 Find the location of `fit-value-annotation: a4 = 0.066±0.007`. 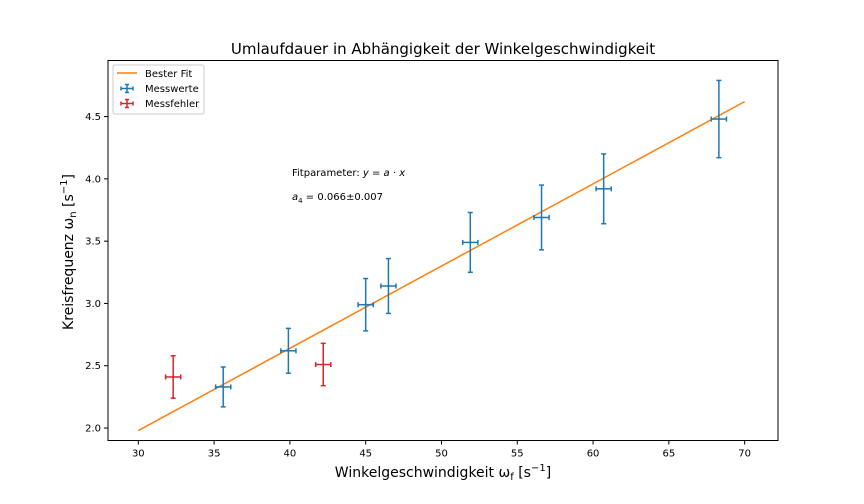

fit-value-annotation: a4 = 0.066±0.007 is located at coordinates (337, 198).